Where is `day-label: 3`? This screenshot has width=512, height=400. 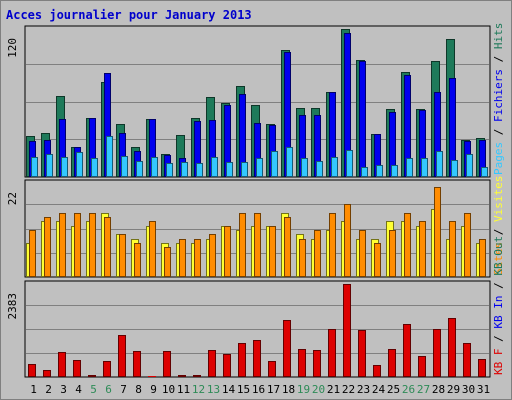 day-label: 3 is located at coordinates (63, 389).